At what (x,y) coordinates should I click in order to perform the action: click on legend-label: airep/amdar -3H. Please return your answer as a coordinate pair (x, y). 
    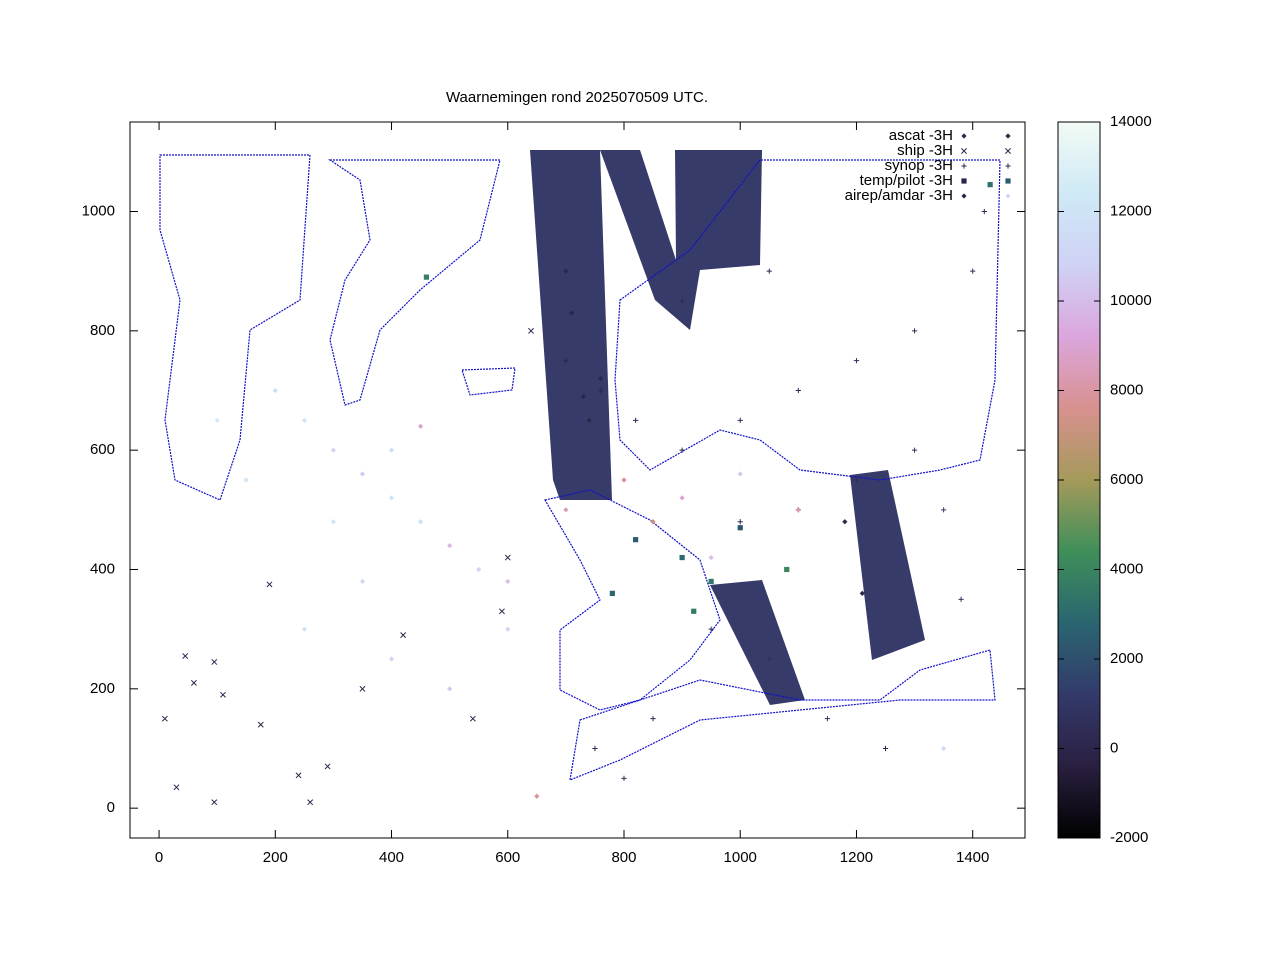
    Looking at the image, I should click on (899, 195).